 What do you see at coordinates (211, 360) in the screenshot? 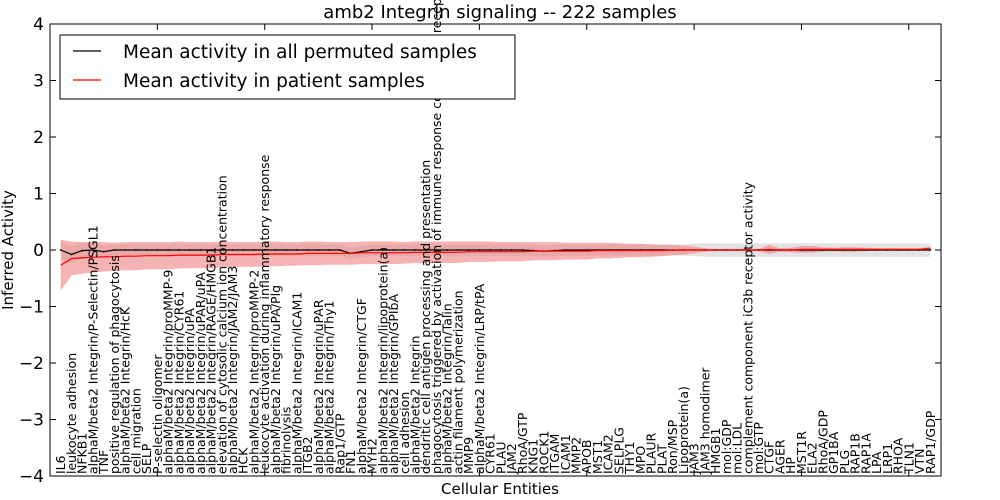
I see `x-tick-label: alphaM/beta2 Integrin/RAGE/HMGB1` at bounding box center [211, 360].